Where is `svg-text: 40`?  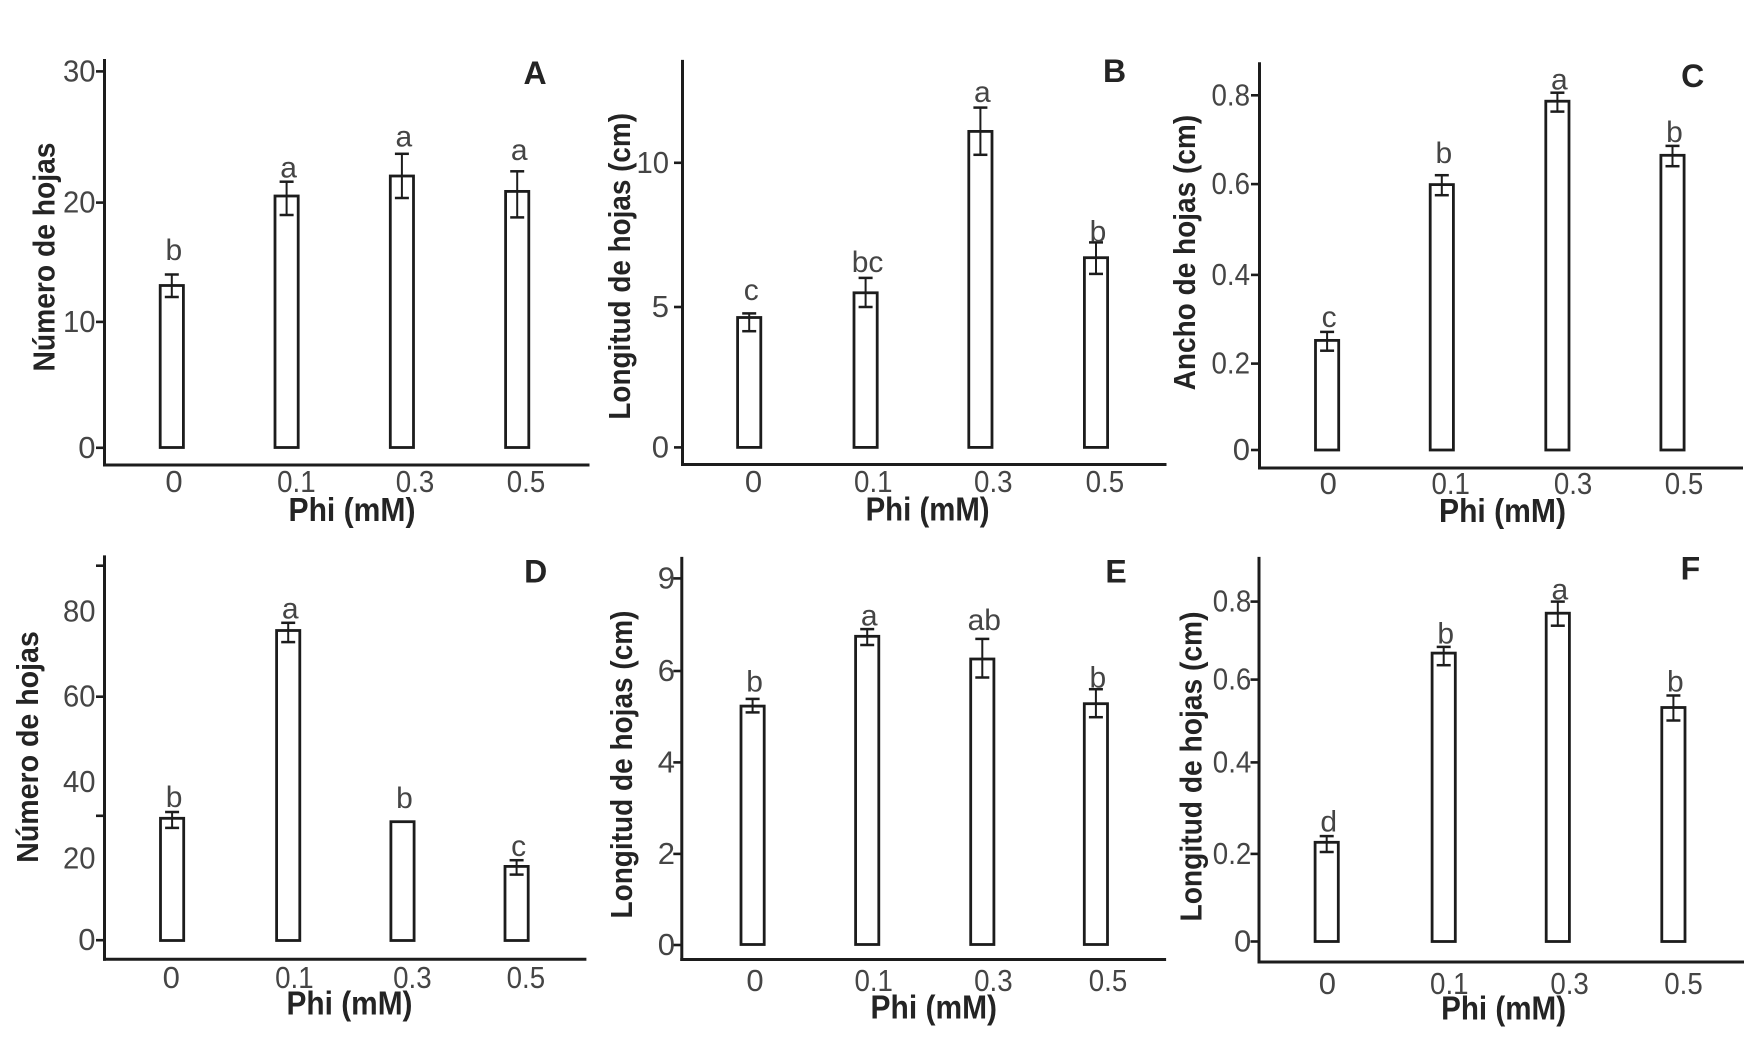 svg-text: 40 is located at coordinates (79, 781).